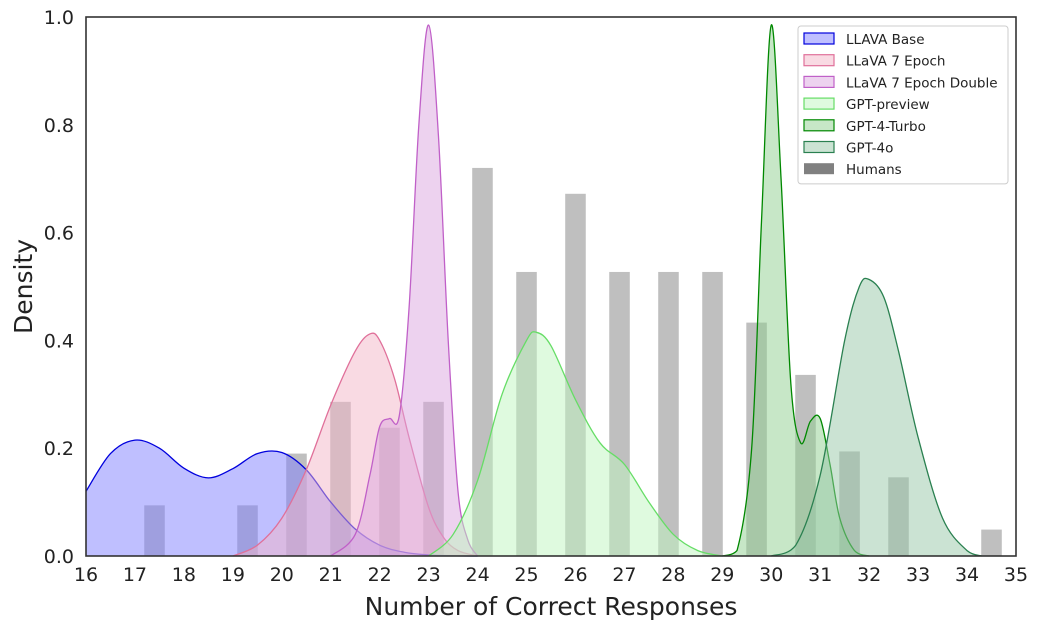 The image size is (1038, 631). Describe the element at coordinates (282, 575) in the screenshot. I see `x-tick-label: 20` at that location.